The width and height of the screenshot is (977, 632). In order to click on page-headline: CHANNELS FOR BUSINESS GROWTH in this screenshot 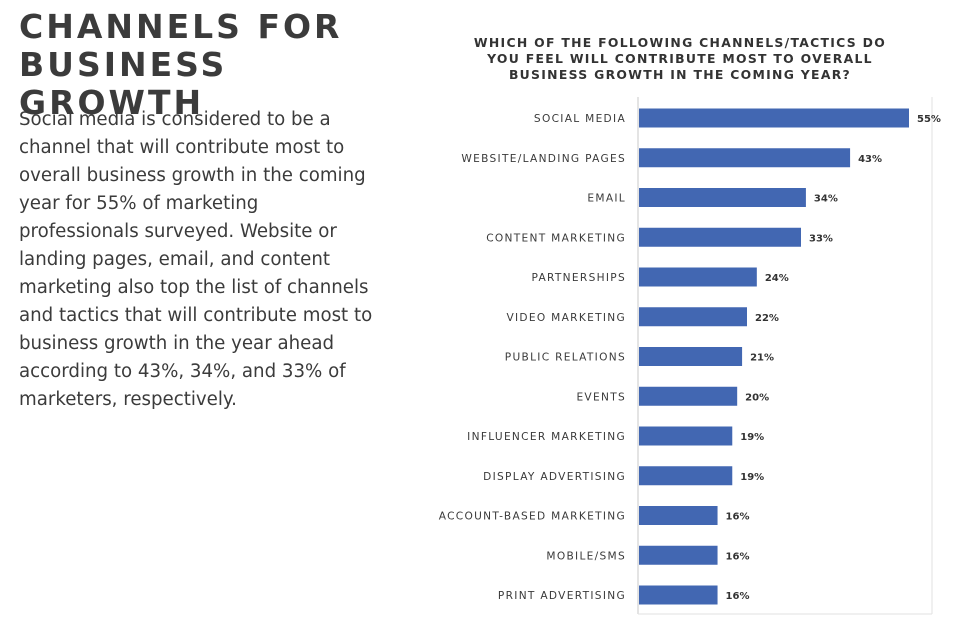, I will do `click(219, 65)`.